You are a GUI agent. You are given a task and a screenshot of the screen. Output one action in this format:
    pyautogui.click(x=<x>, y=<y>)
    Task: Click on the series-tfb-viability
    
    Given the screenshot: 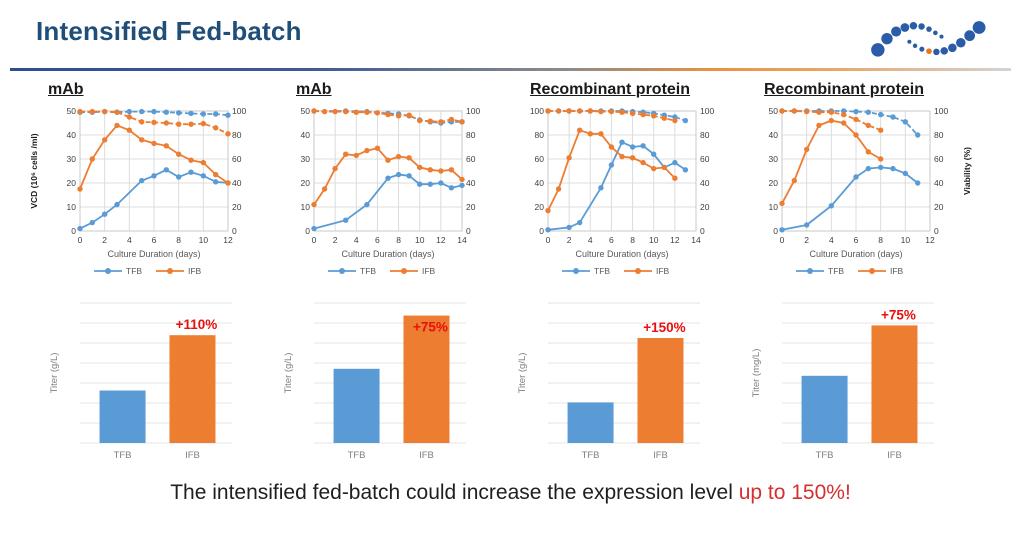 What is the action you would take?
    pyautogui.click(x=850, y=122)
    